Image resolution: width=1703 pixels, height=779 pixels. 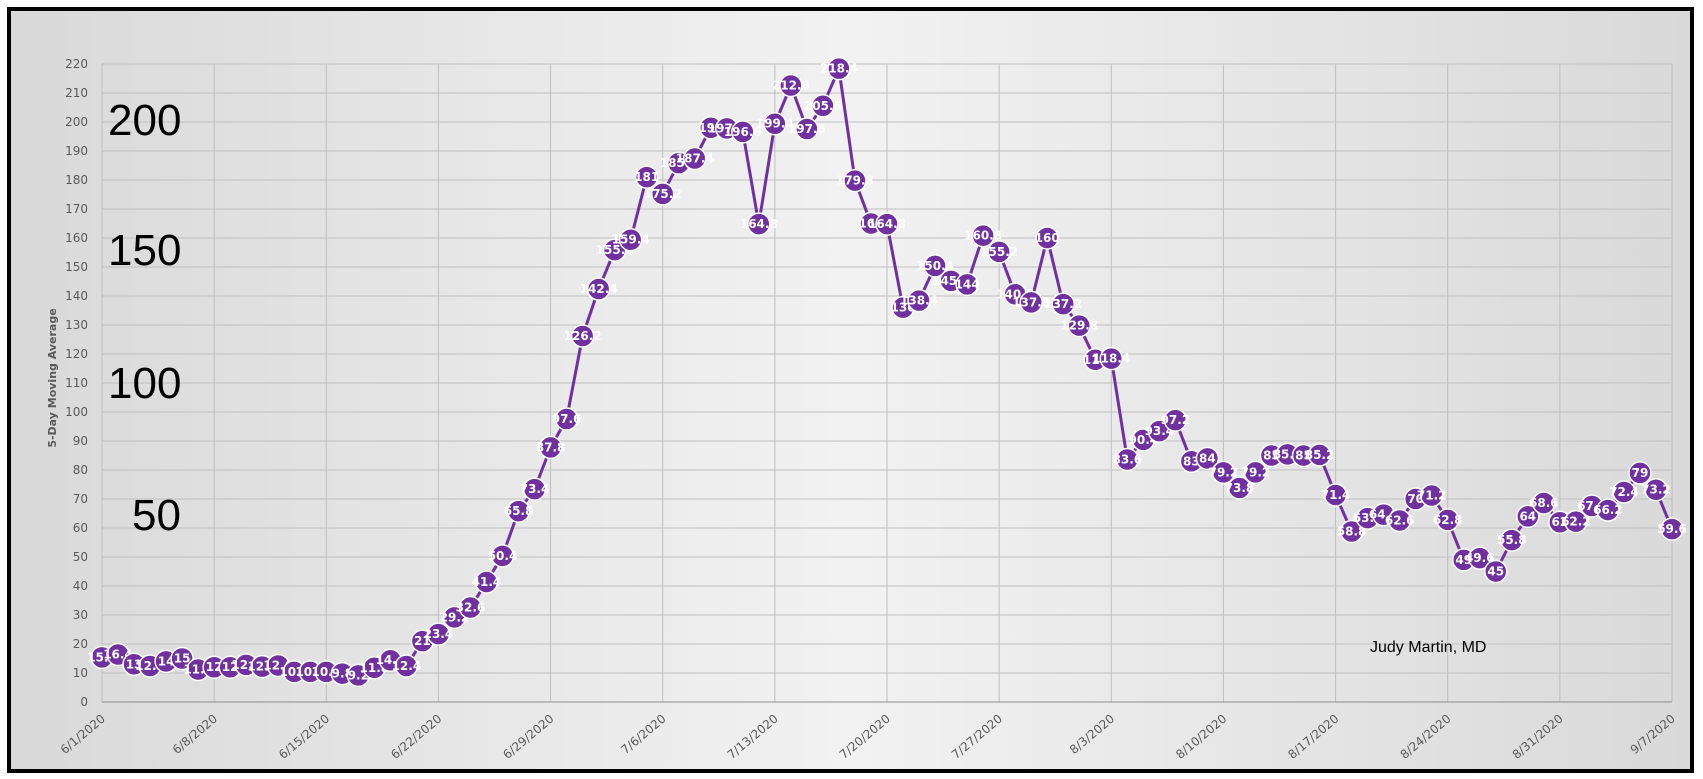 I want to click on data-label: 79.2, so click(x=1256, y=472).